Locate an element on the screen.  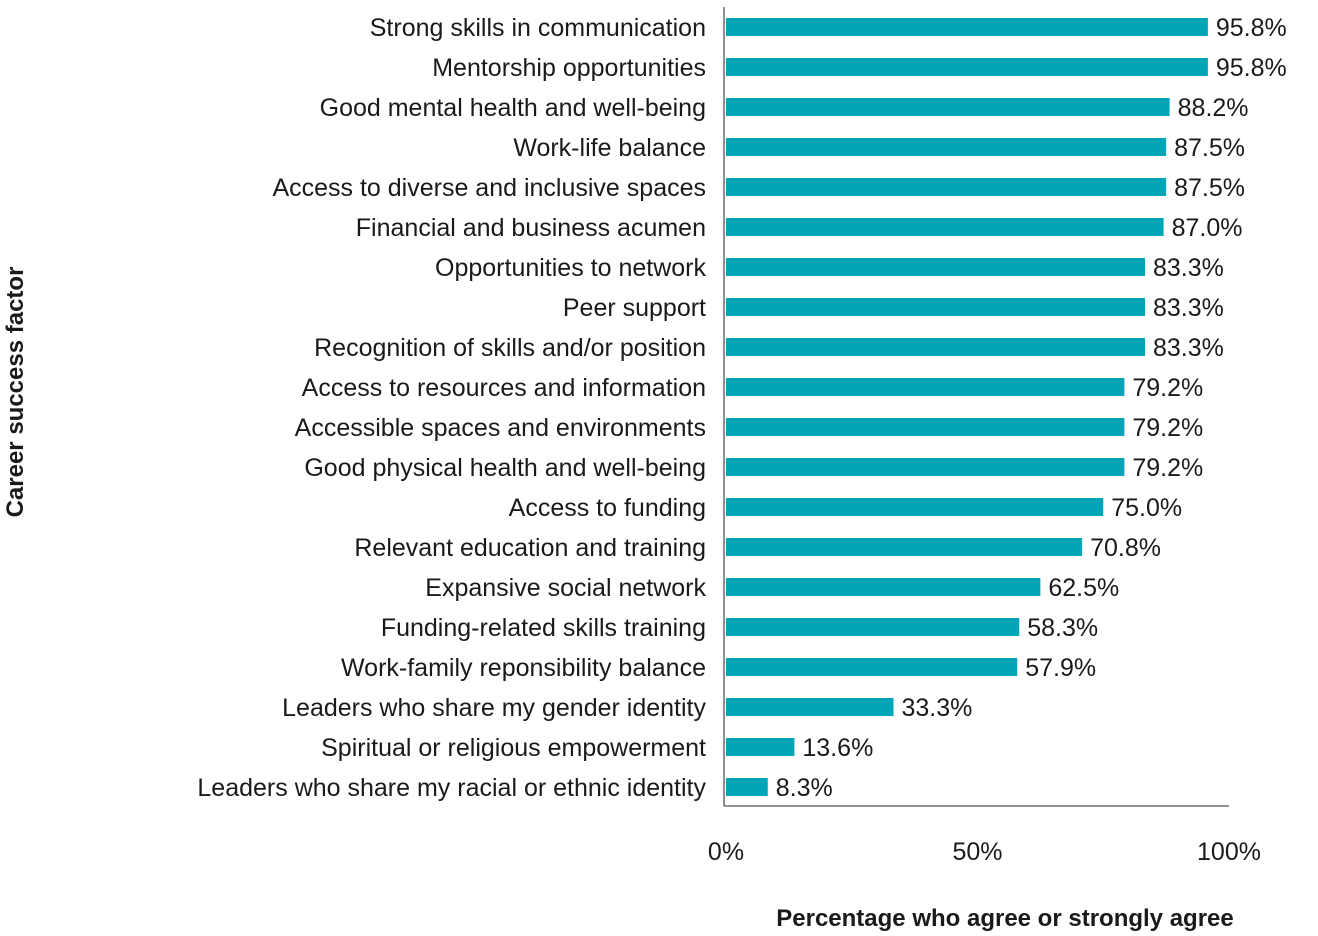
value-label: 70.8% is located at coordinates (1125, 548).